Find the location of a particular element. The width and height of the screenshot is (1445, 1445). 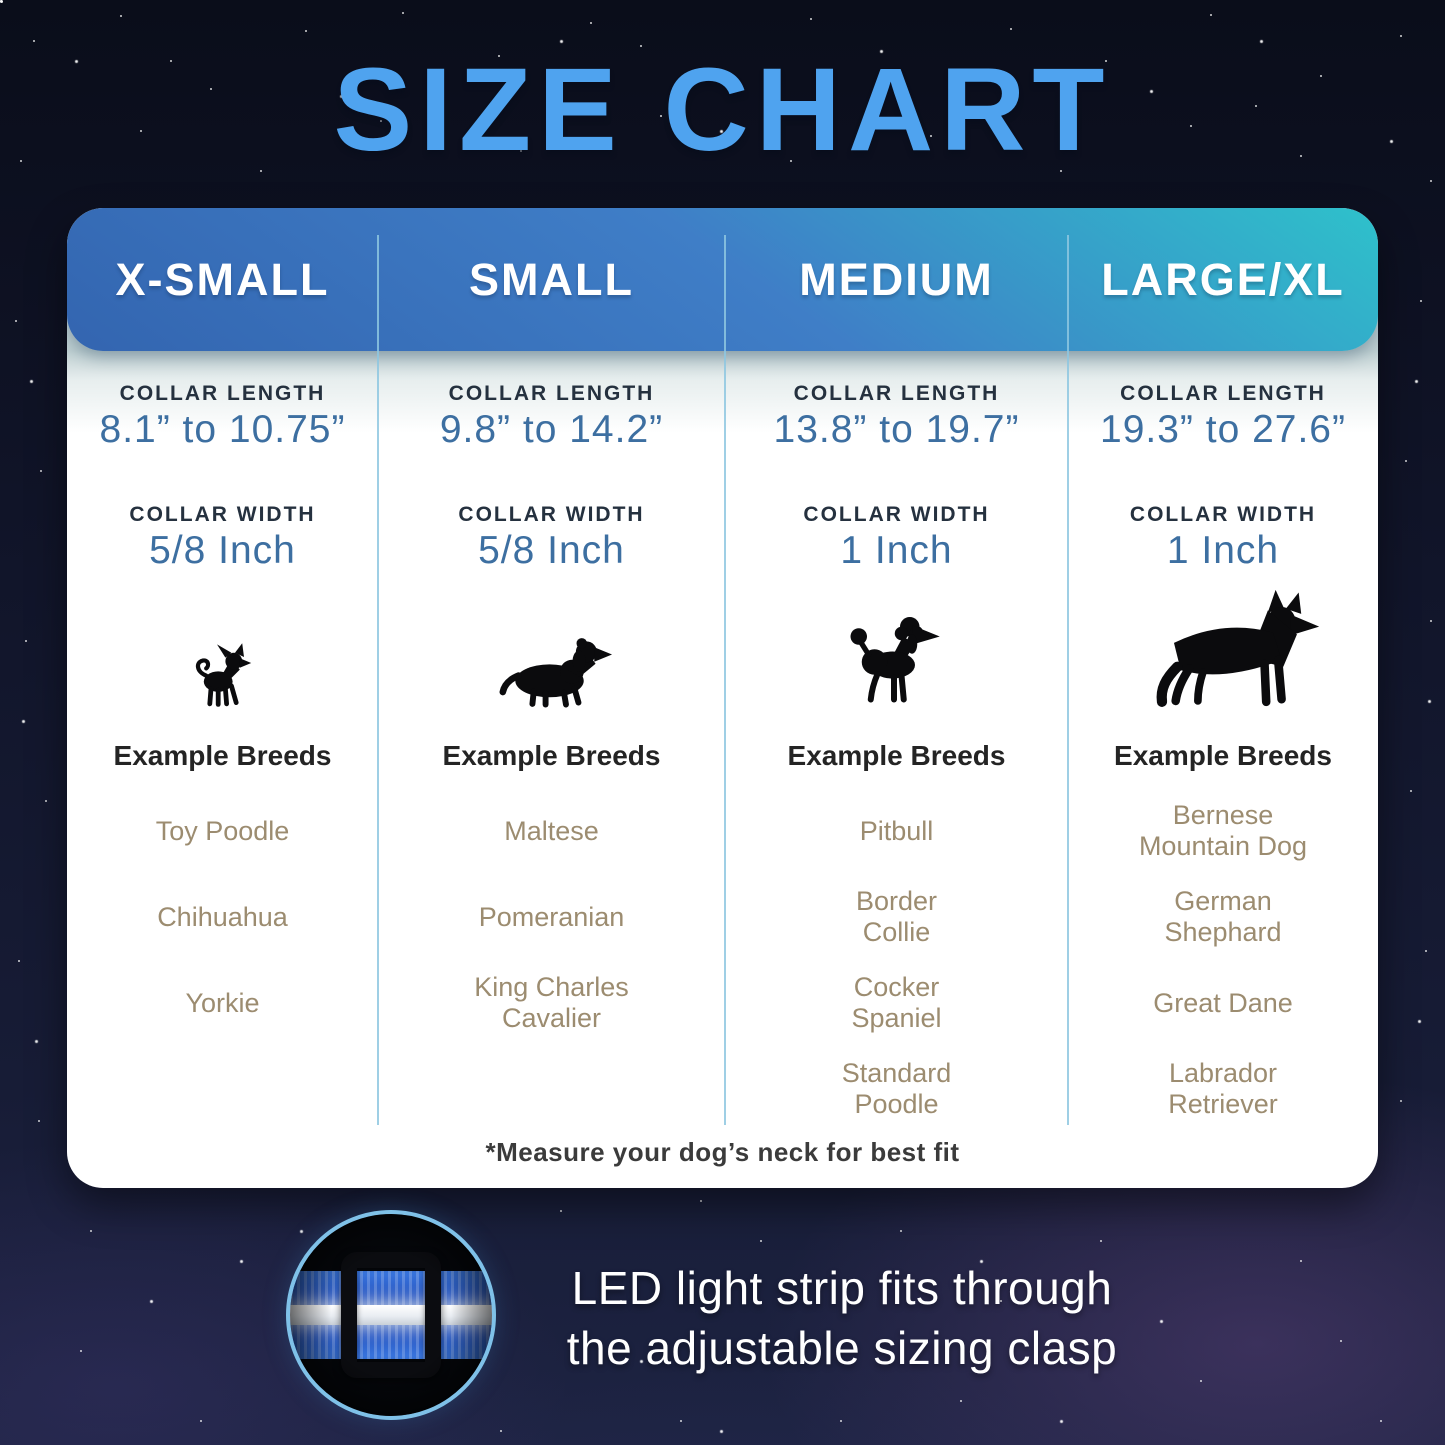

breed-item: Yorkie is located at coordinates (222, 1002).